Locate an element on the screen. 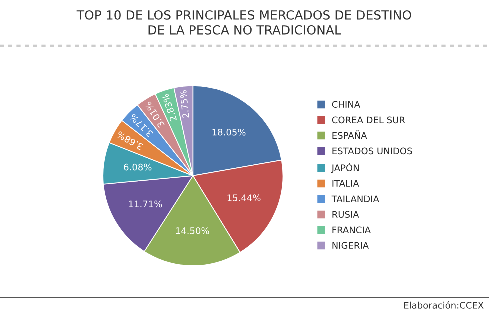 Image resolution: width=489 pixels, height=317 pixels. text: Elaboración:CCEX is located at coordinates (444, 305).